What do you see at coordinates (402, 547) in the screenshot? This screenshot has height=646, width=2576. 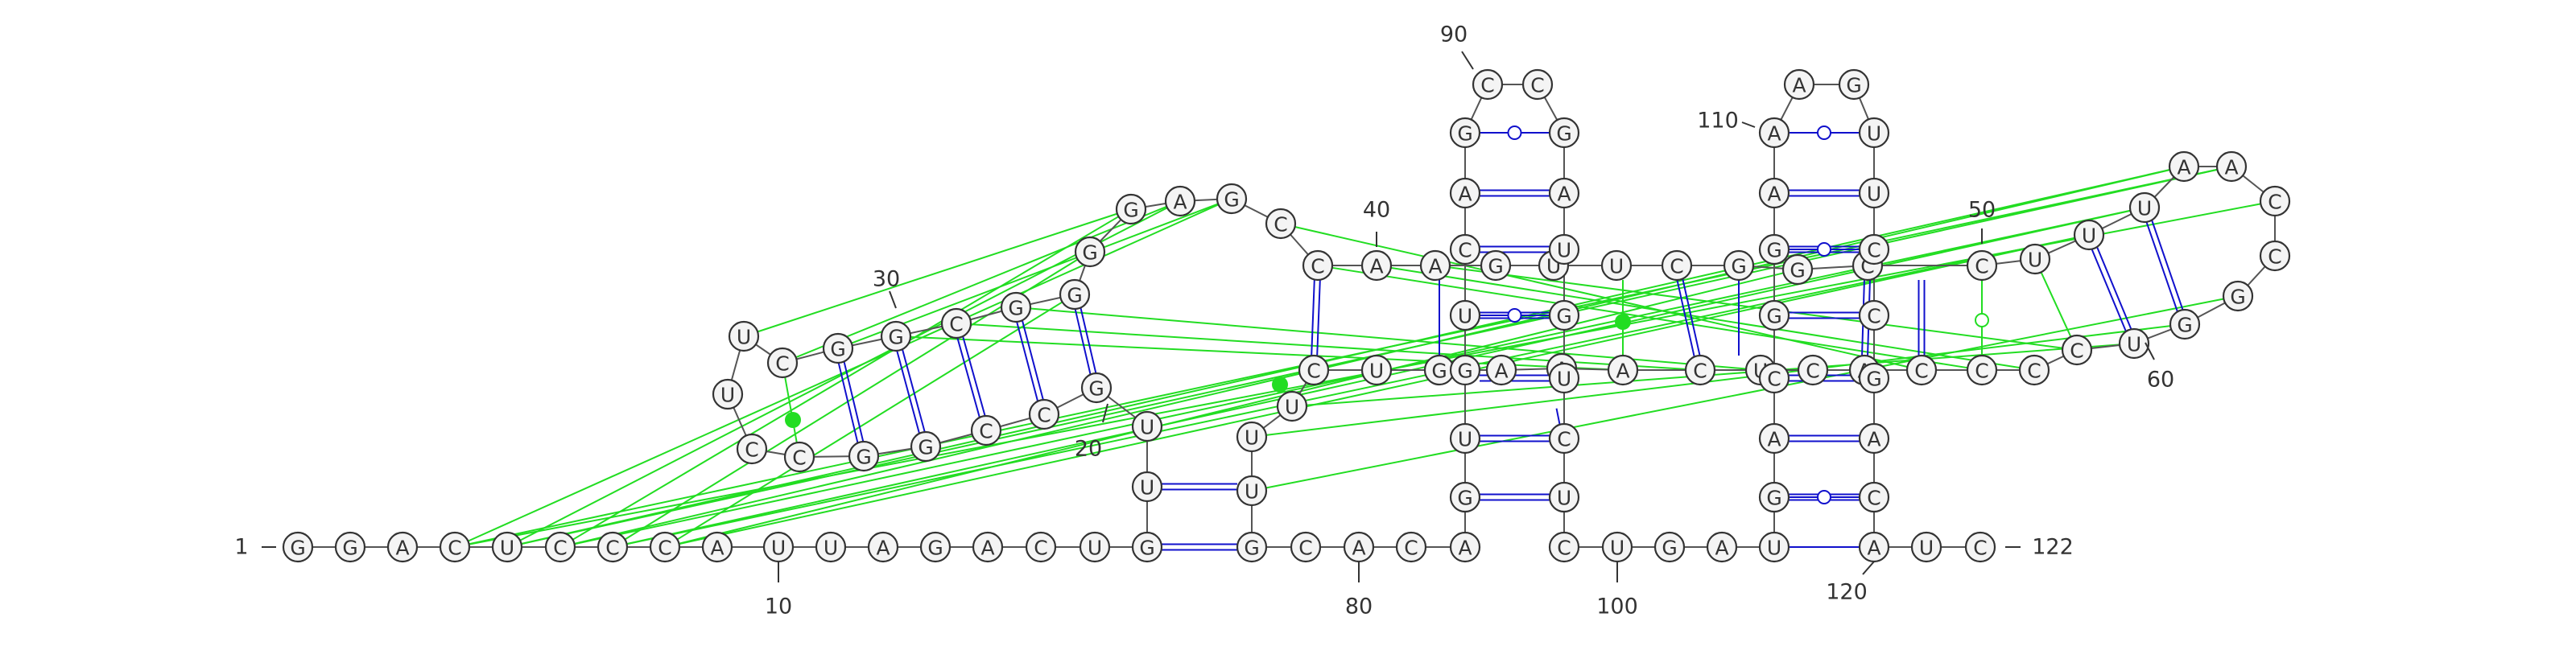 I see `nucleotide-3: A` at bounding box center [402, 547].